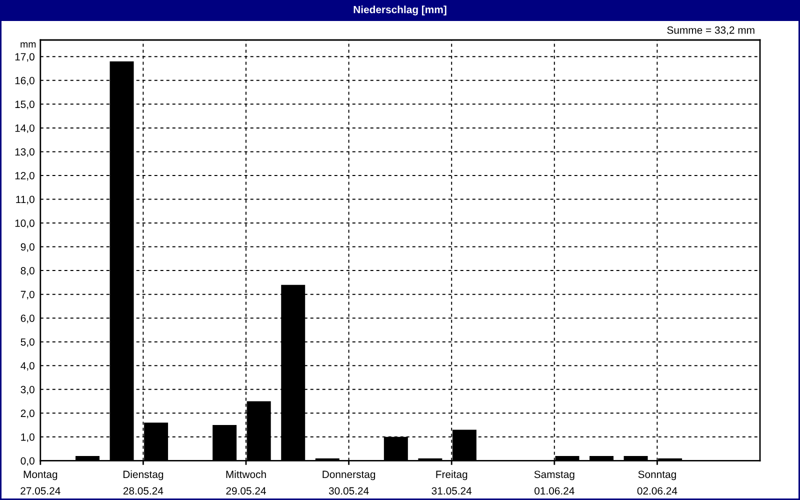 This screenshot has height=500, width=800. I want to click on y-tick-label: 7,0, so click(27, 295).